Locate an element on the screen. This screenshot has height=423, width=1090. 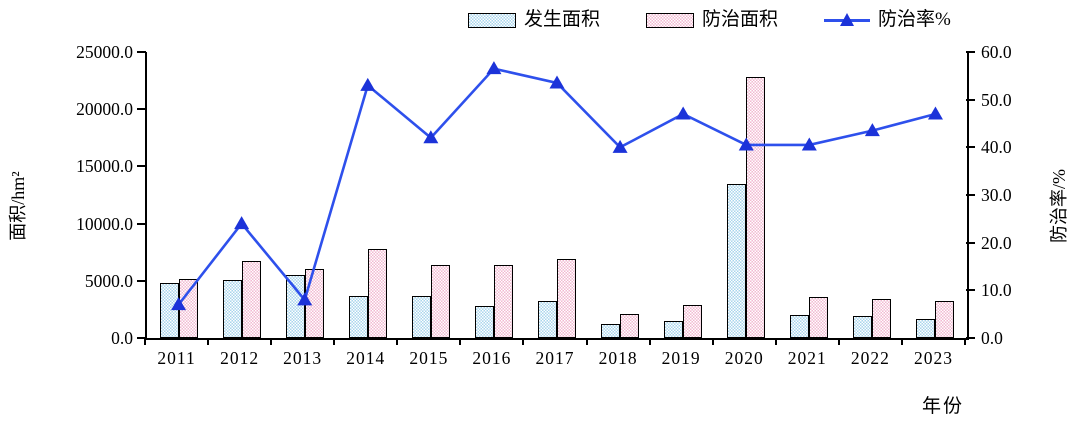
control-area-swatch-icon is located at coordinates (670, 20).